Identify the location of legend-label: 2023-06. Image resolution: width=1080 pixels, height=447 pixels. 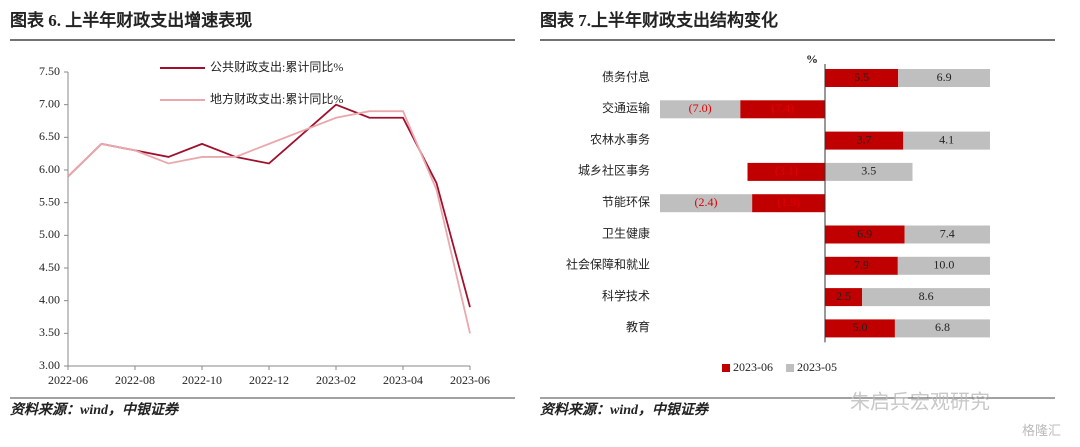
(753, 367).